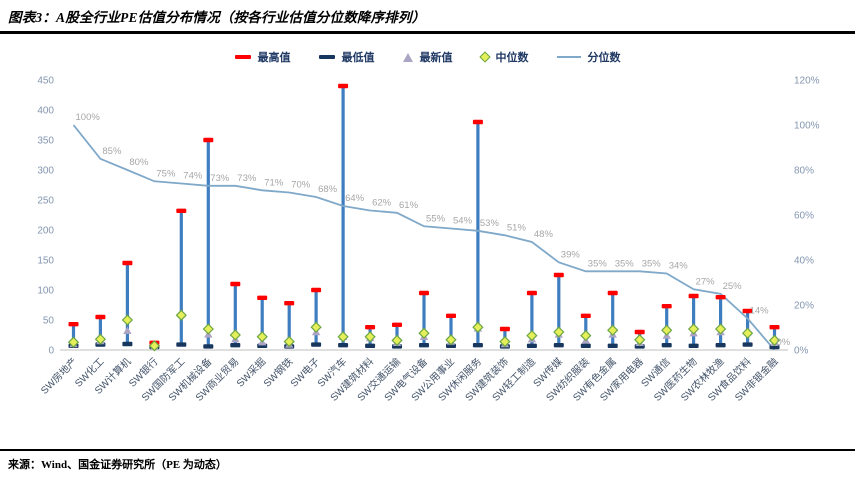 The image size is (855, 480). What do you see at coordinates (427, 464) in the screenshot?
I see `chart-footer: 来源：Wind、国金证券研究所（PE 为动态）` at bounding box center [427, 464].